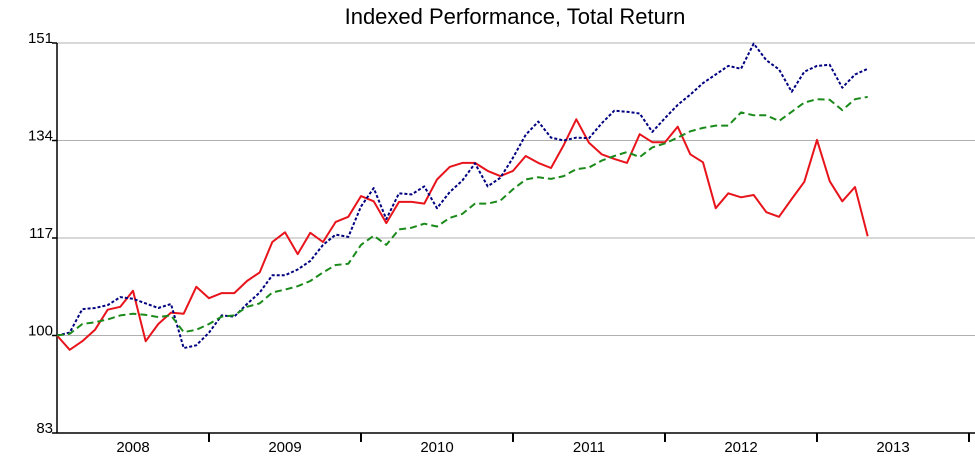  What do you see at coordinates (40, 330) in the screenshot?
I see `y-tick-label: 100` at bounding box center [40, 330].